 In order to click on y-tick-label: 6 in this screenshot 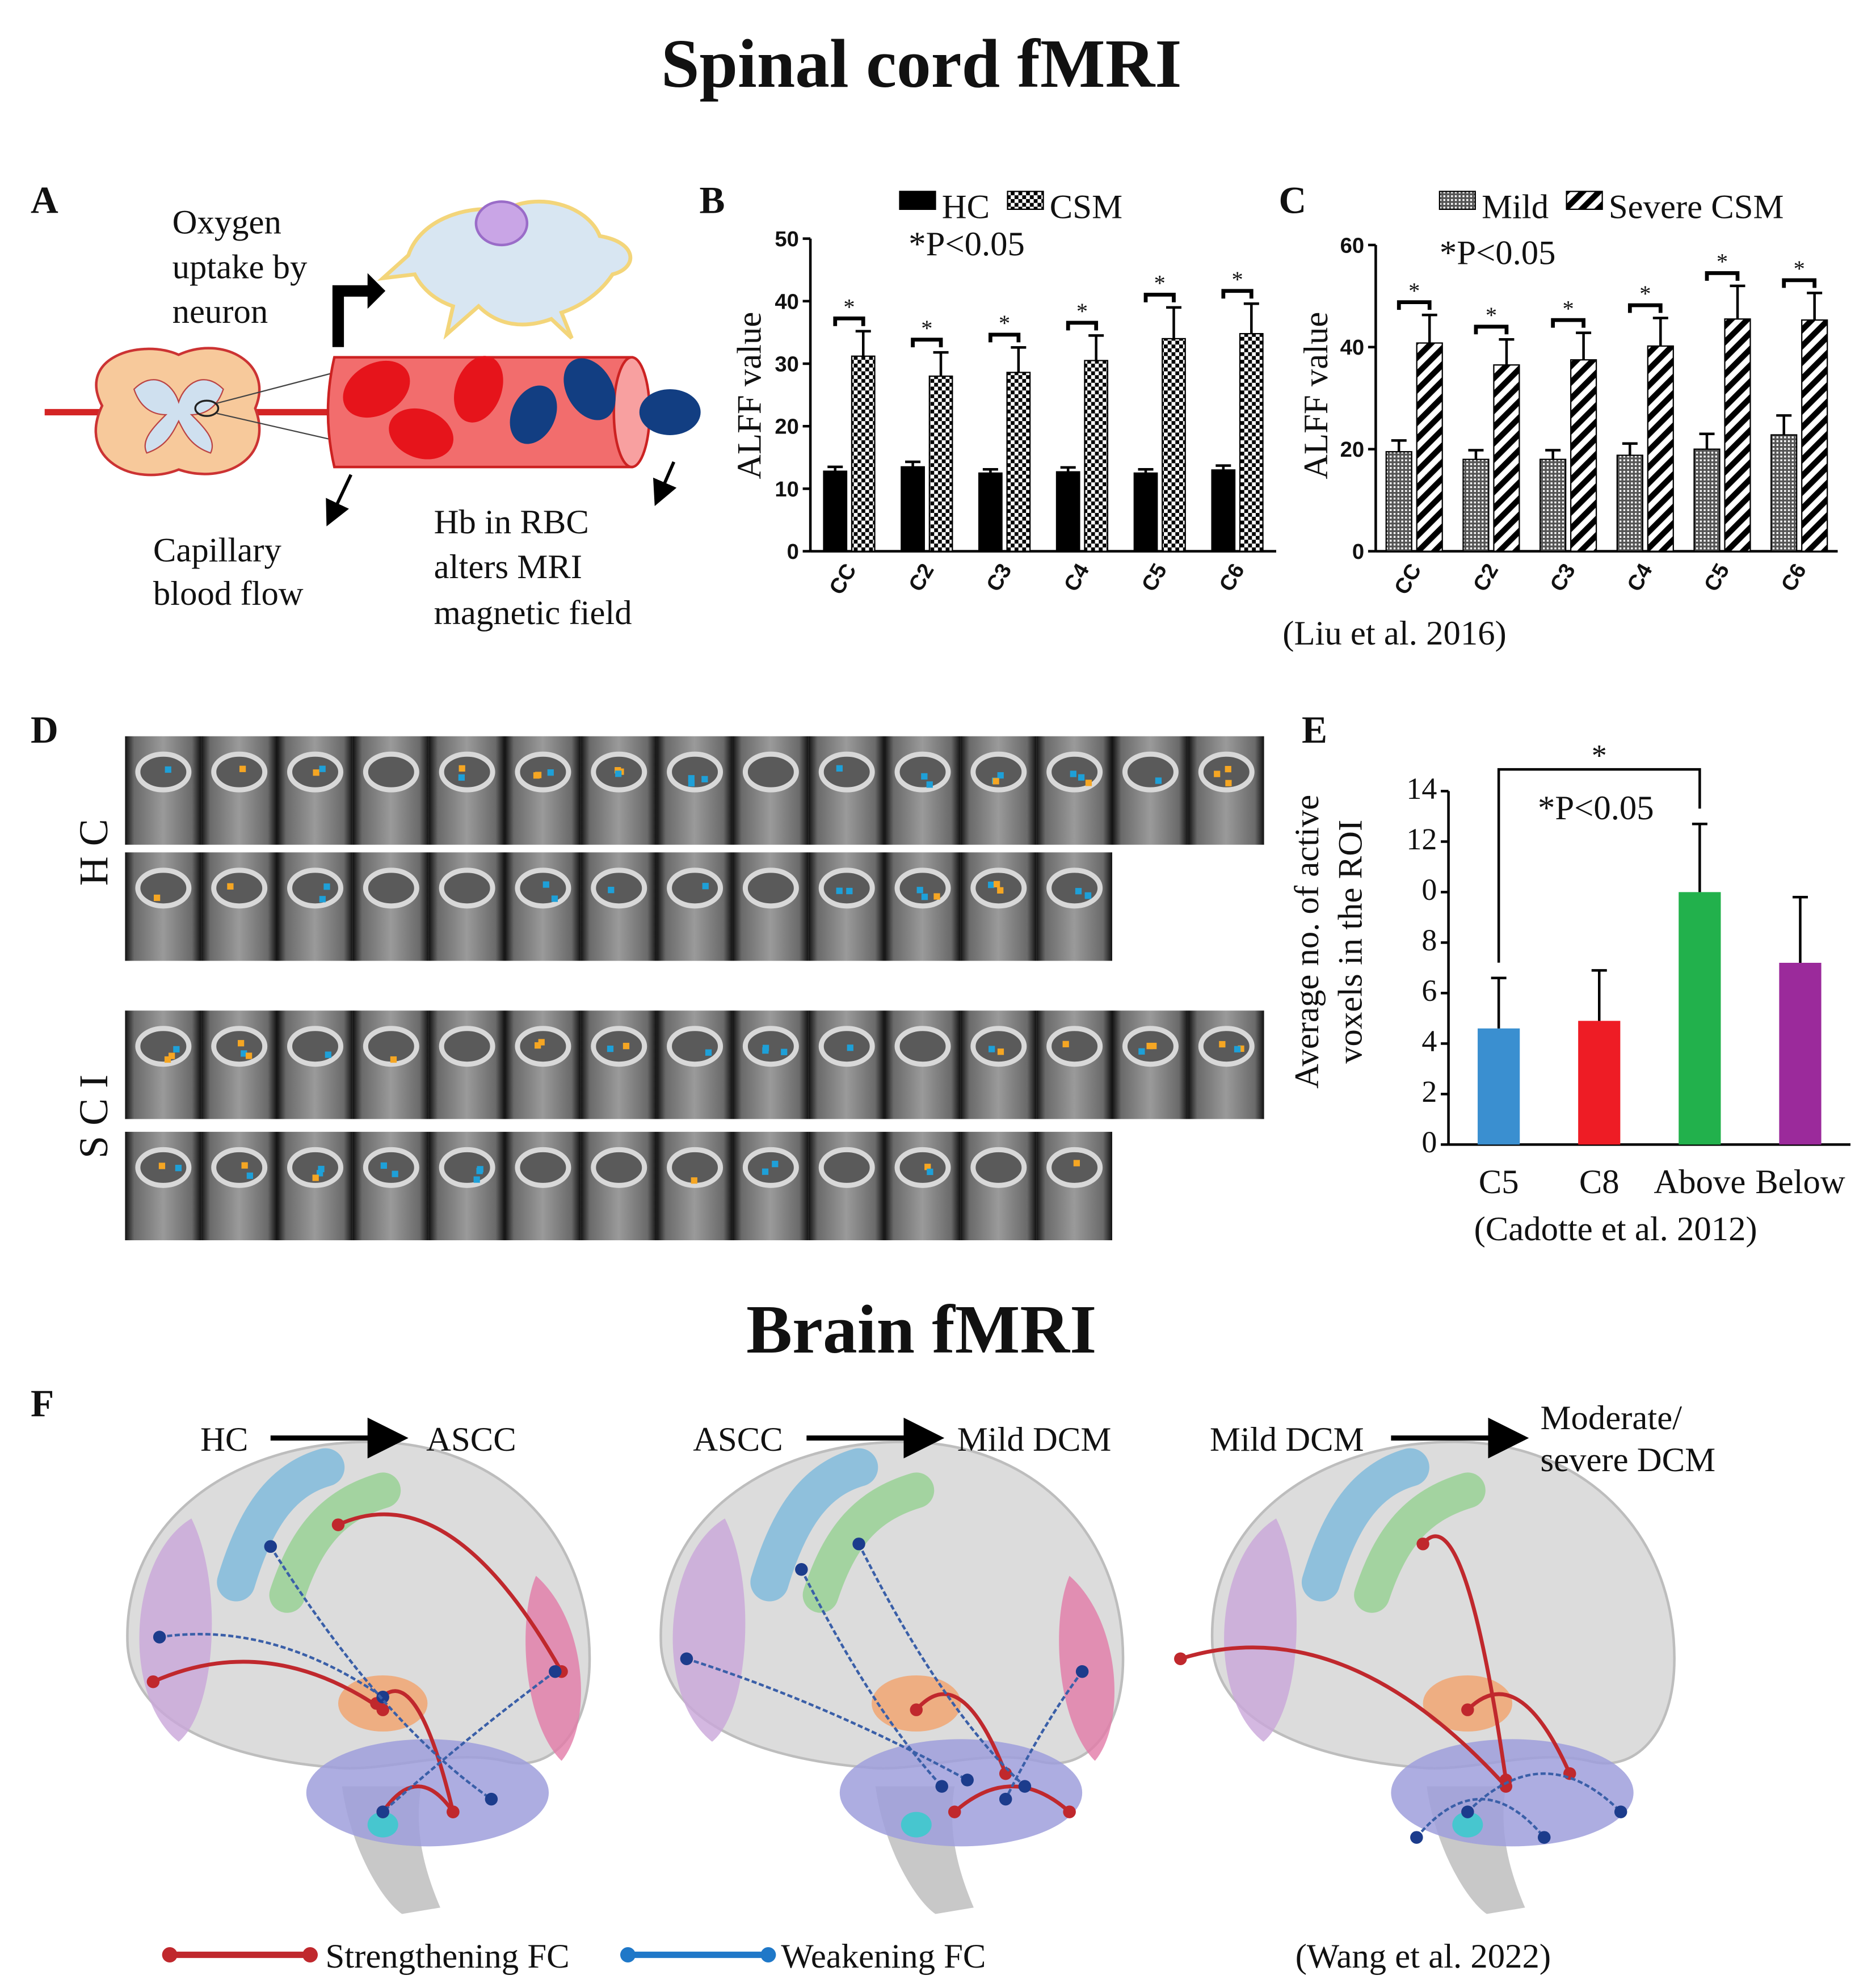, I will do `click(1429, 991)`.